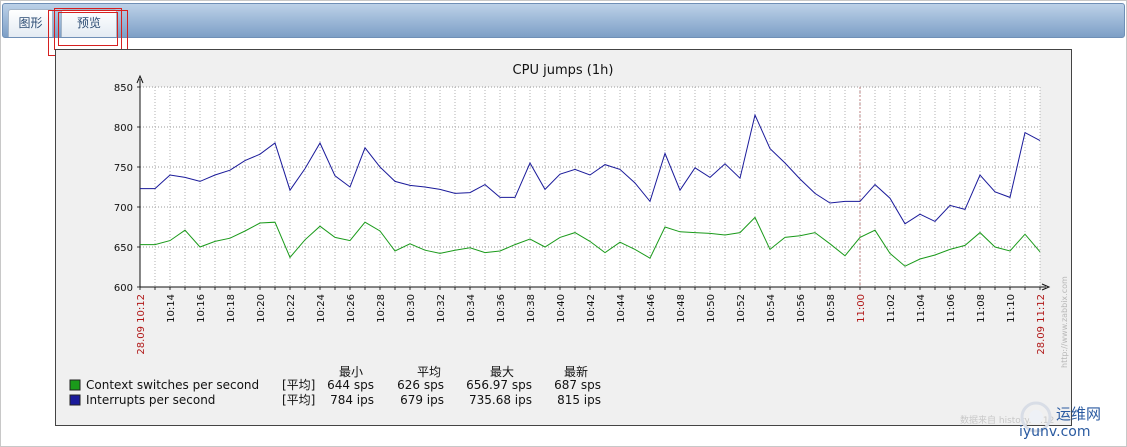  What do you see at coordinates (951, 308) in the screenshot?
I see `x-tick-label: 11:06` at bounding box center [951, 308].